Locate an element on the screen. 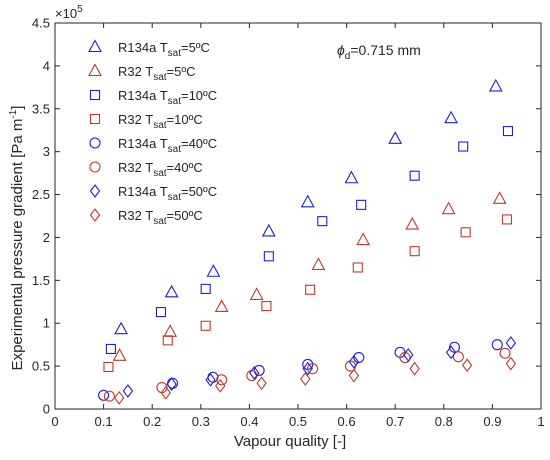 Image resolution: width=550 pixels, height=460 pixels. x-tick-label: 0.5 is located at coordinates (298, 421).